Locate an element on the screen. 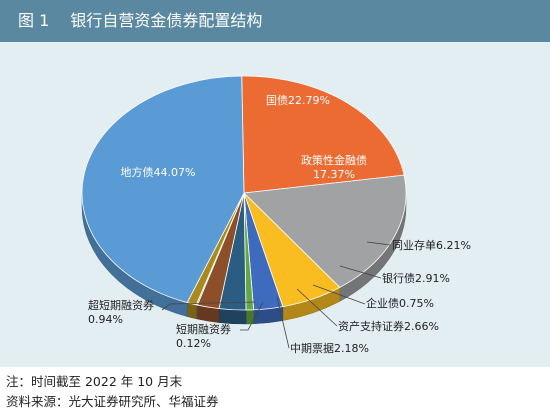  pie-side-资产支持证券 is located at coordinates (232, 316).